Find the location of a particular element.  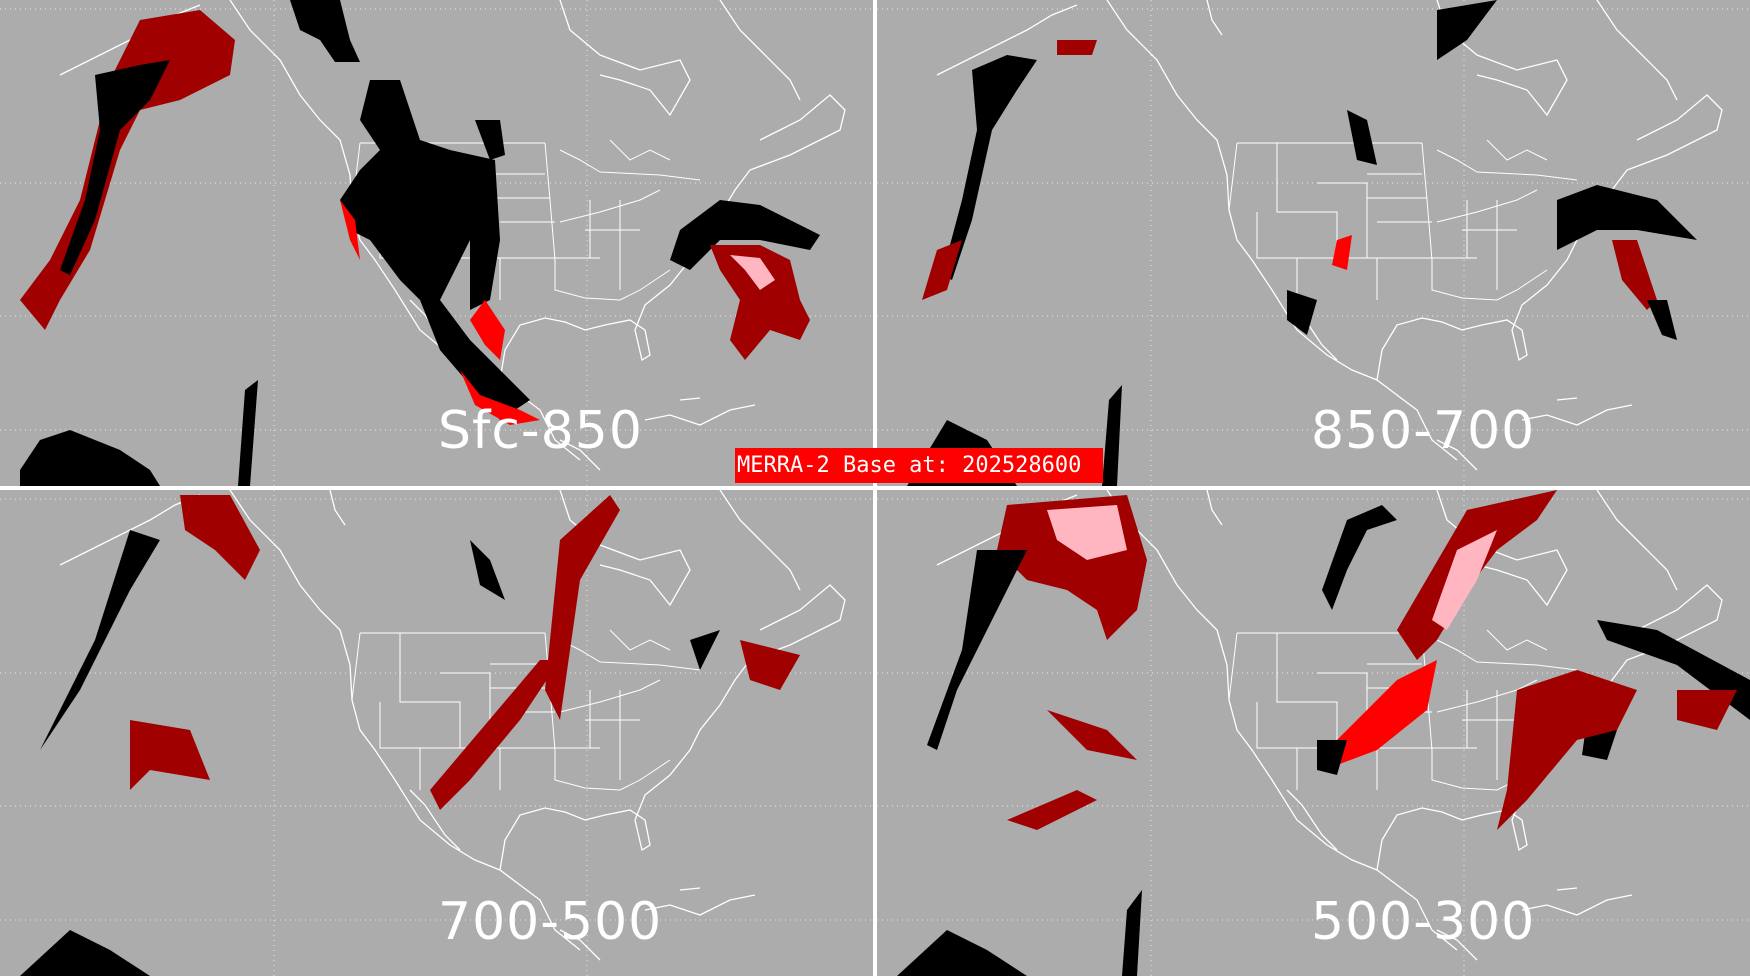

panel-label: 500-300 is located at coordinates (1423, 922).